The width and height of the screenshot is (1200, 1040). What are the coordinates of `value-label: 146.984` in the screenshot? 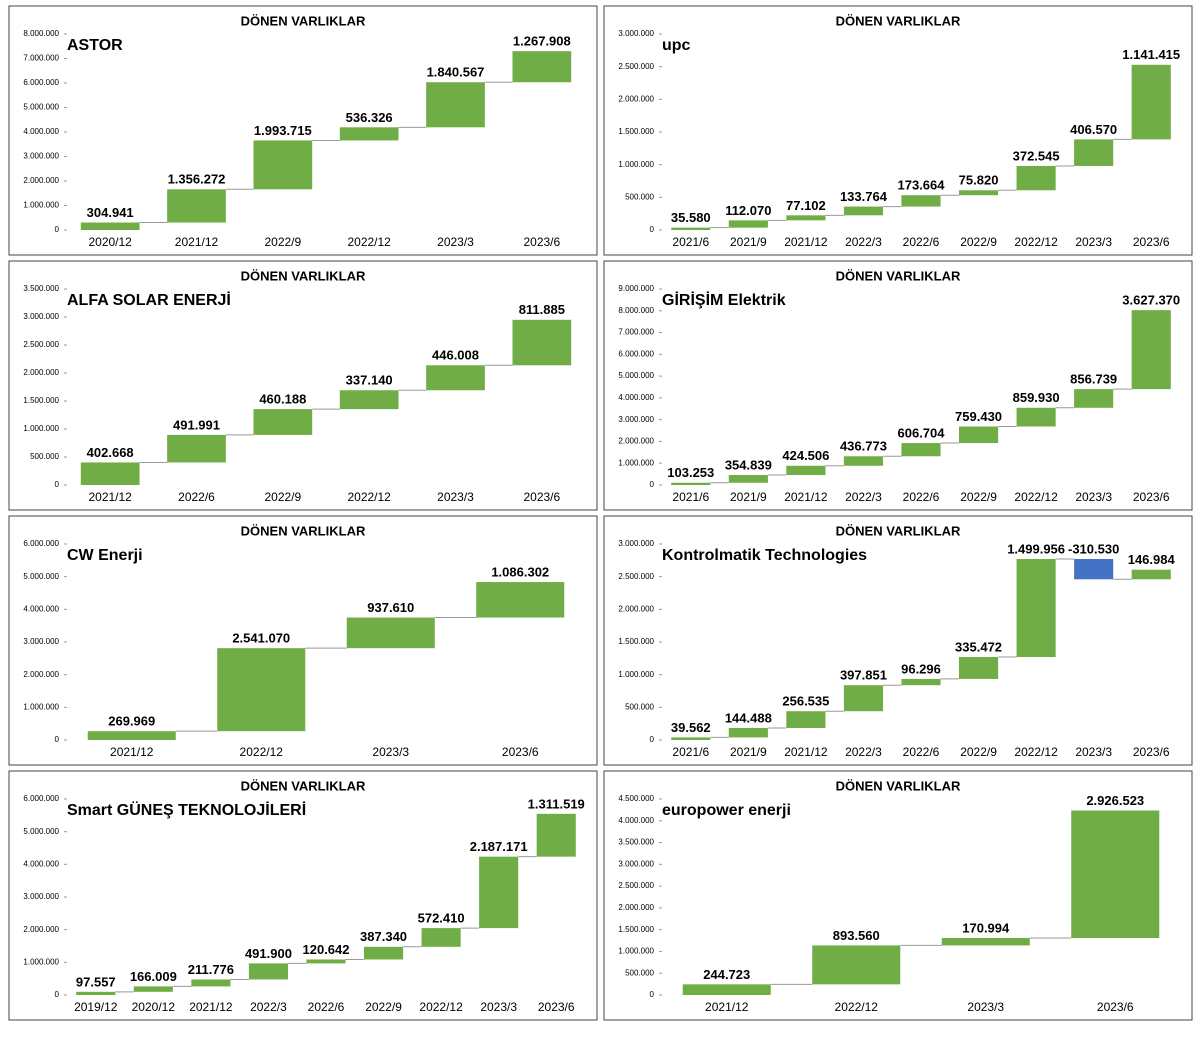 It's located at (1152, 559).